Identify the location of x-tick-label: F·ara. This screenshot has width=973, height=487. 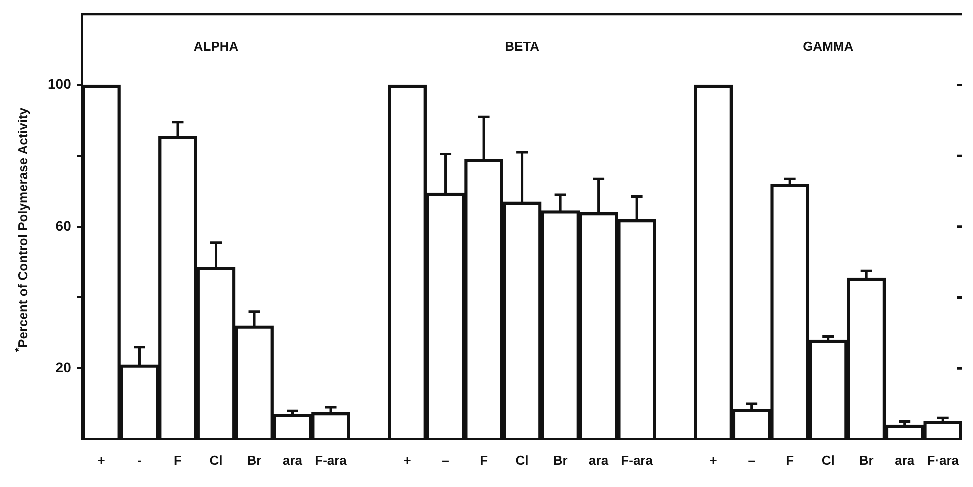
(943, 460).